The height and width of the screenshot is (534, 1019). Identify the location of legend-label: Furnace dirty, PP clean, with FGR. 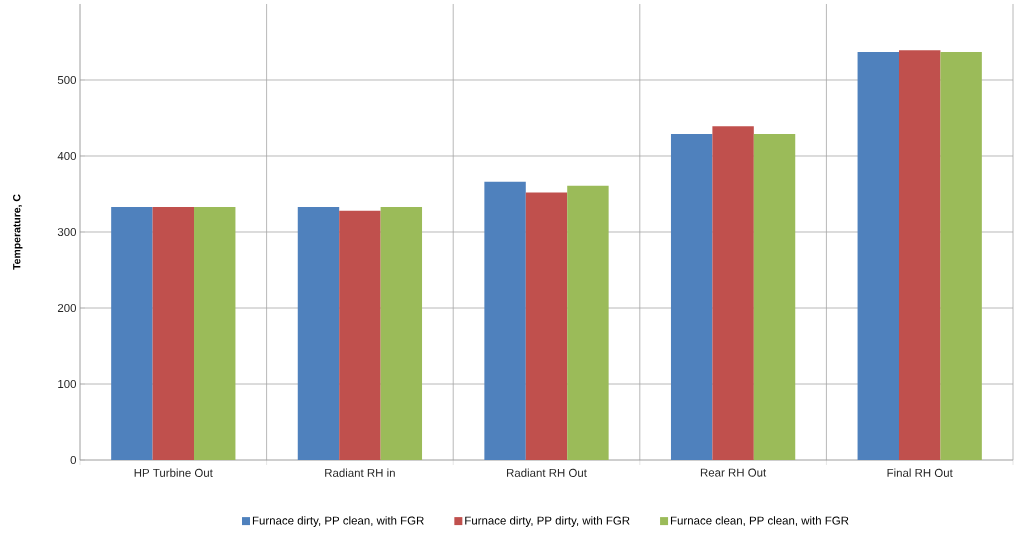
(338, 521).